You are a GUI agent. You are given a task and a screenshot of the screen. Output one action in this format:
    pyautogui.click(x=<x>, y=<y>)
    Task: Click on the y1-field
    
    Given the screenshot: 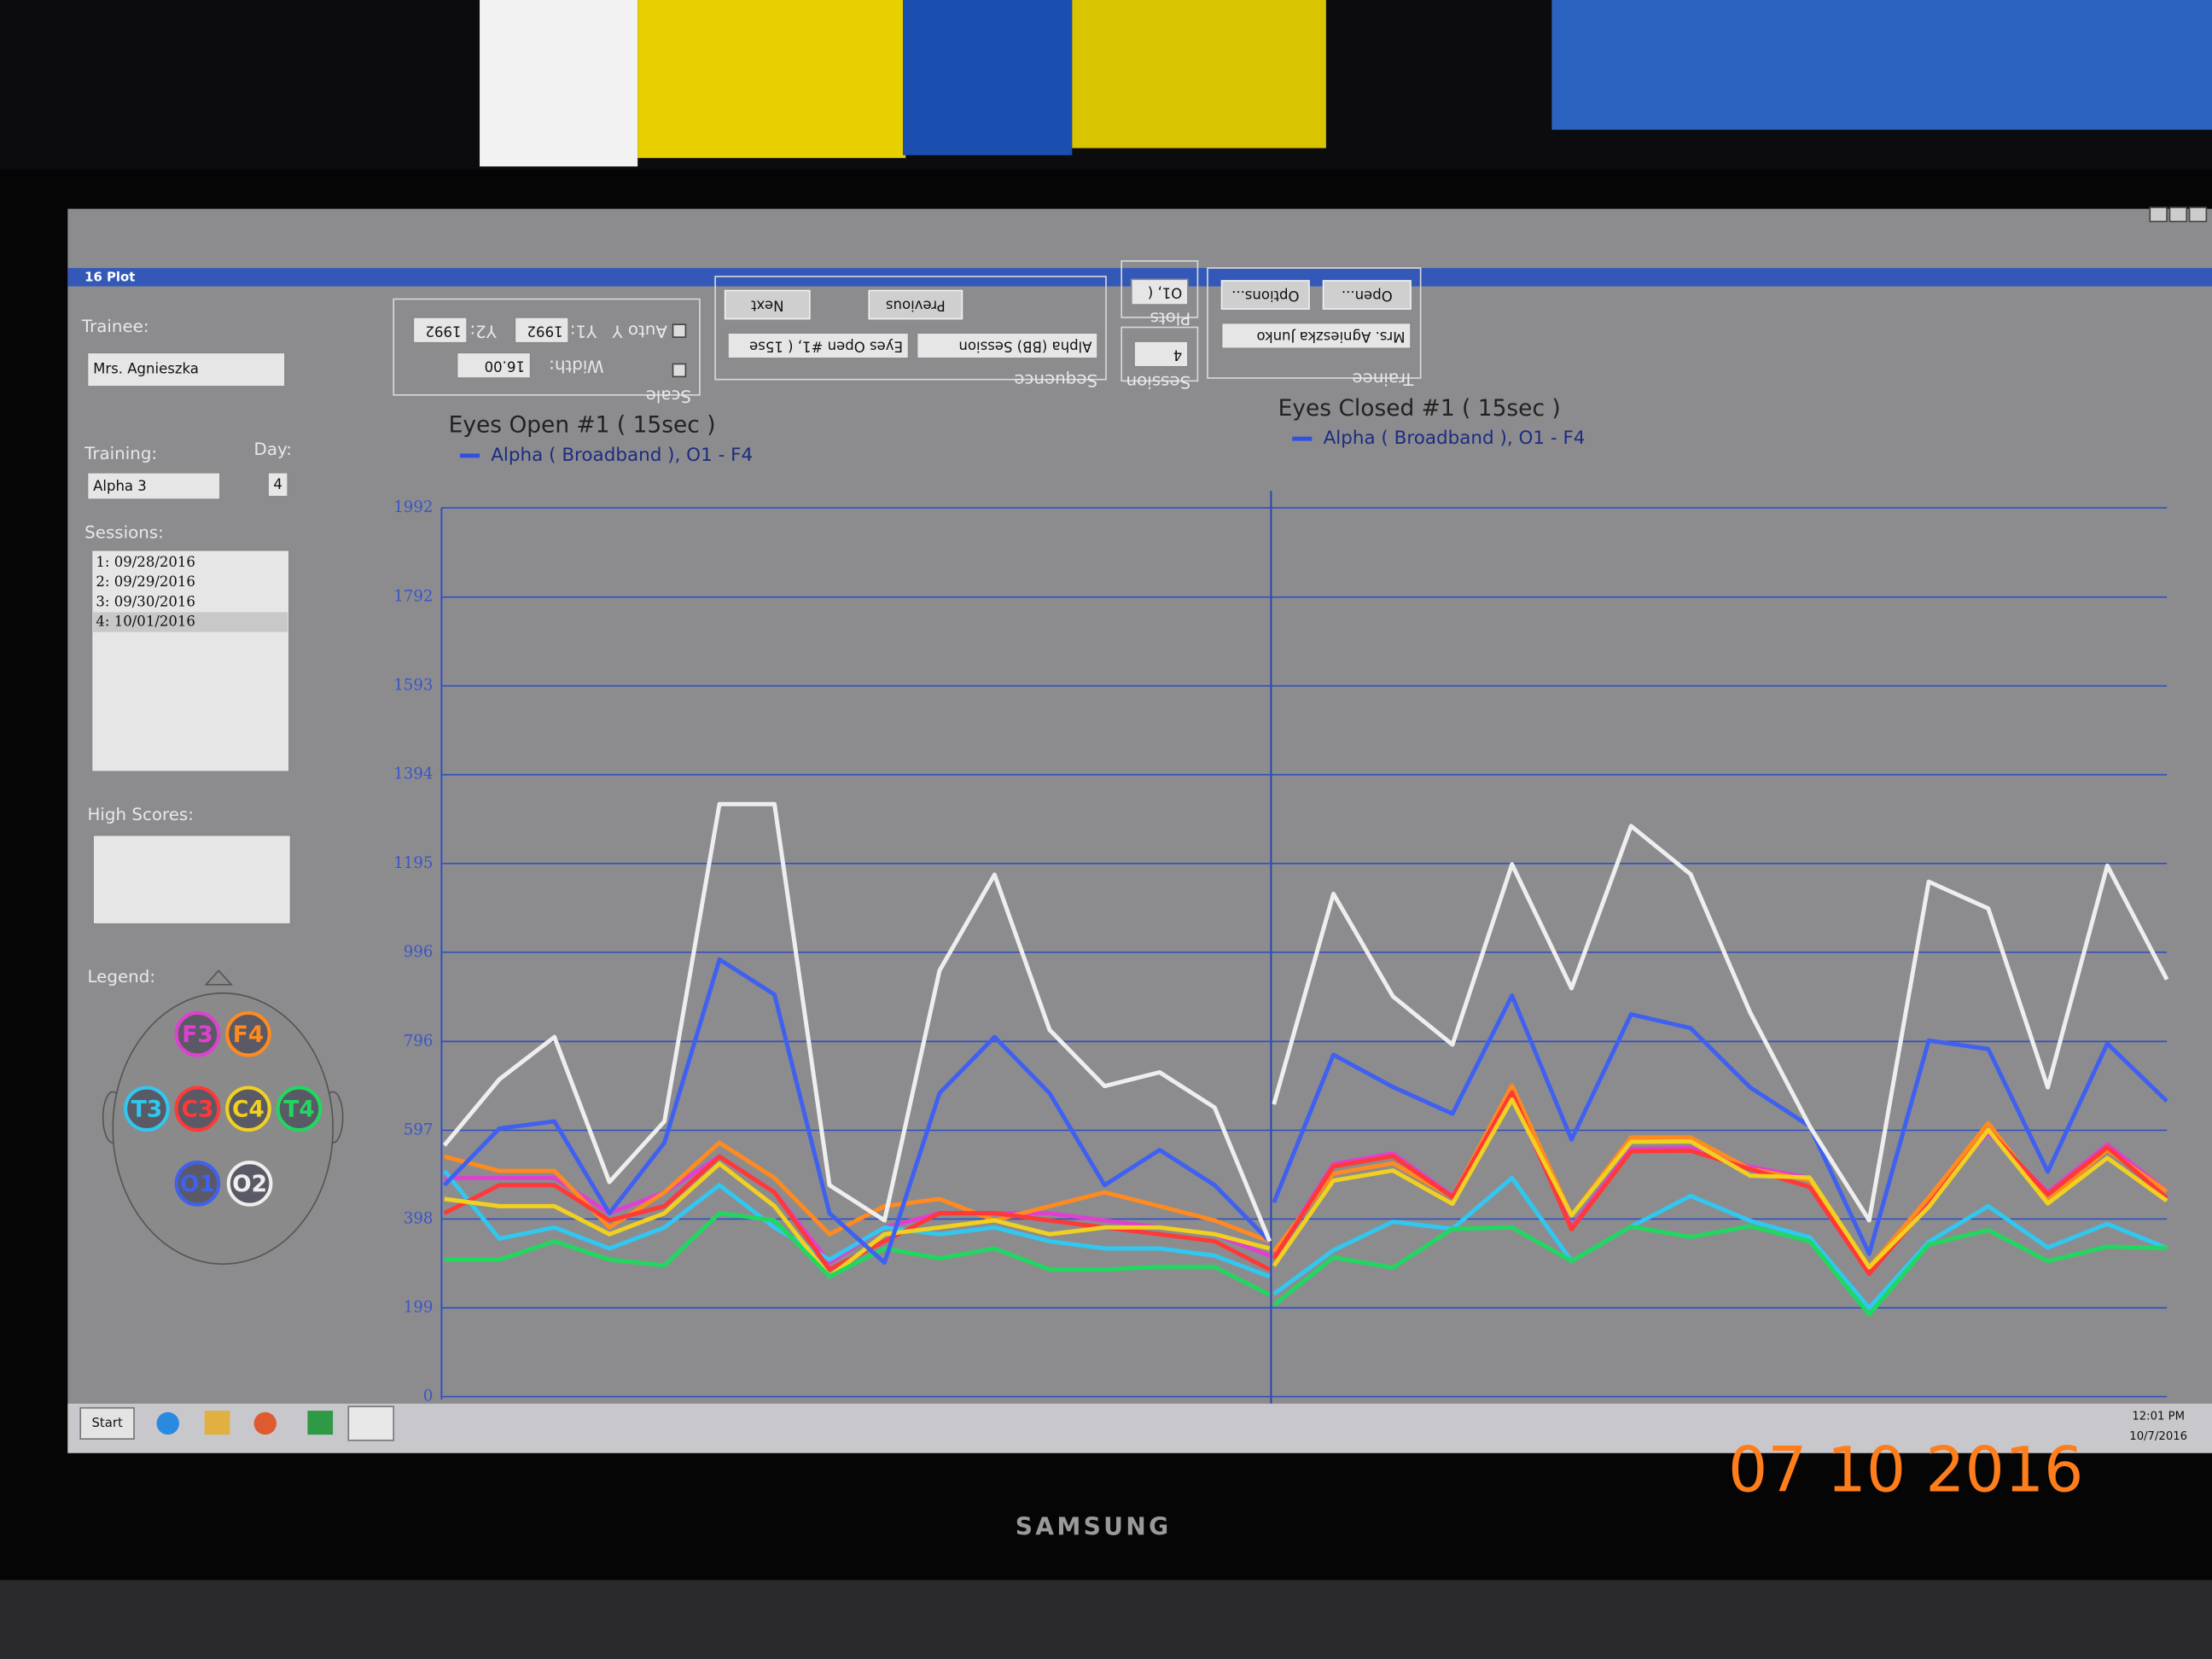 What is the action you would take?
    pyautogui.click(x=542, y=330)
    